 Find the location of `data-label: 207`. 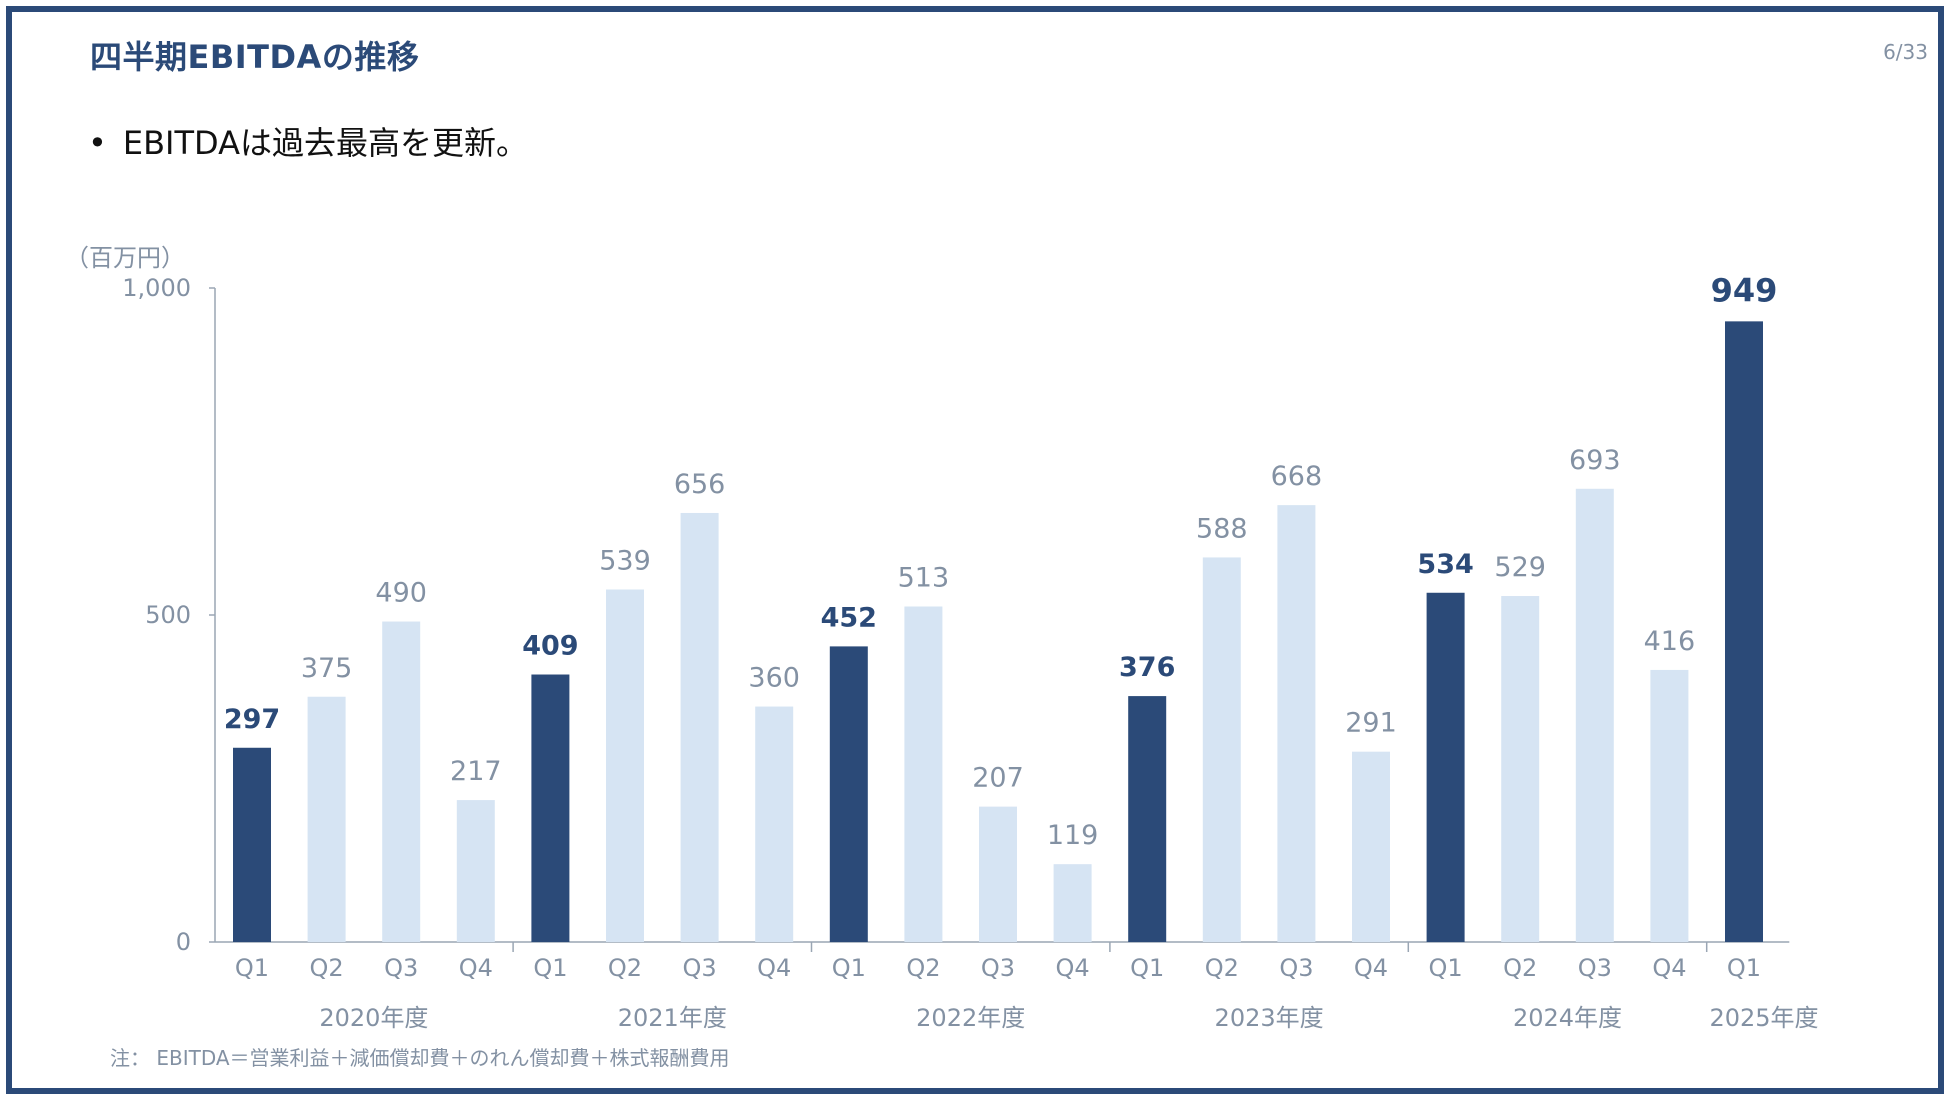

data-label: 207 is located at coordinates (998, 778).